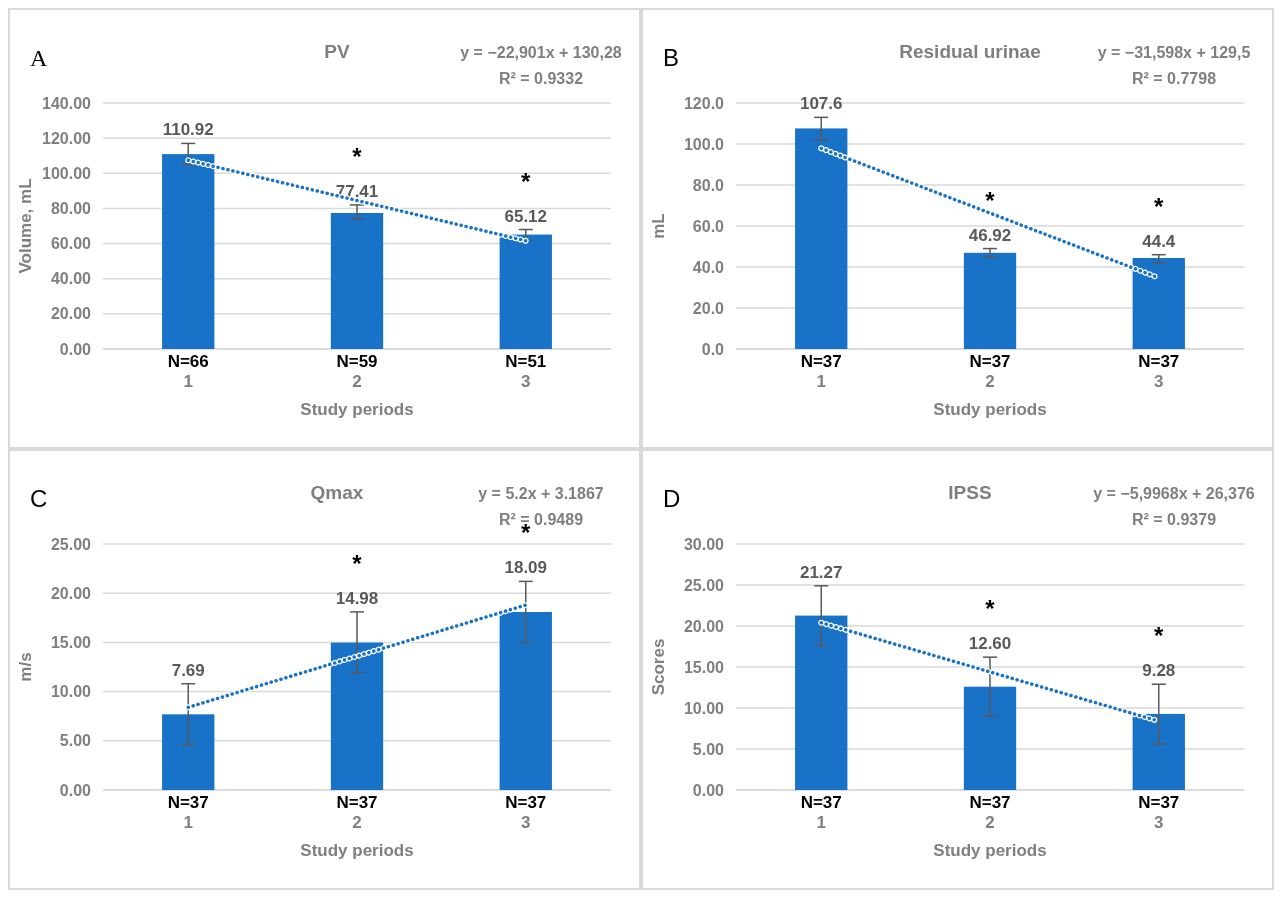 The width and height of the screenshot is (1283, 899). Describe the element at coordinates (1174, 52) in the screenshot. I see `text: y = −31,598x + 129,5` at that location.